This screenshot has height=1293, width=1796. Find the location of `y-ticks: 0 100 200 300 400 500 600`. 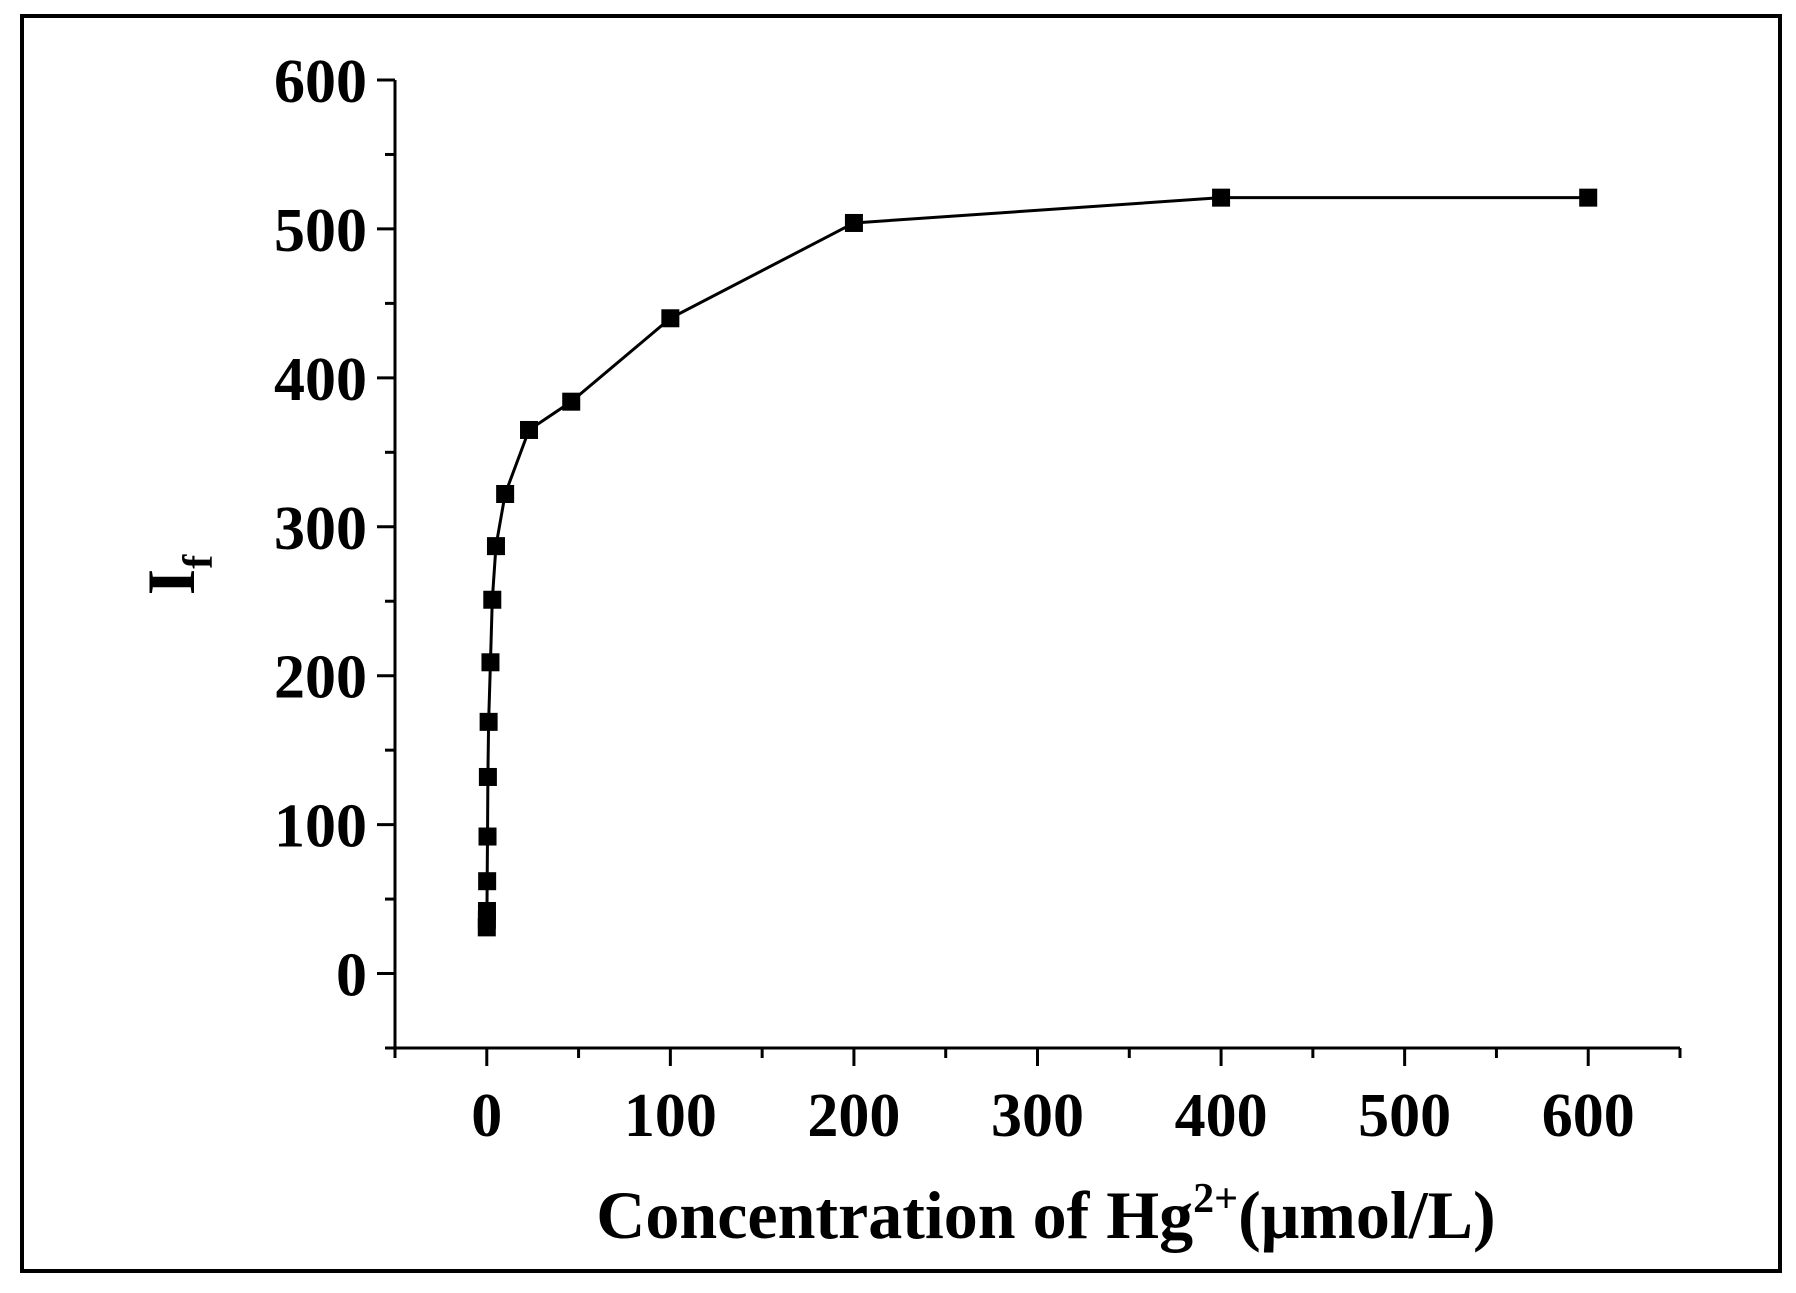

y-ticks: 0 100 200 300 400 500 600 is located at coordinates (334, 549).